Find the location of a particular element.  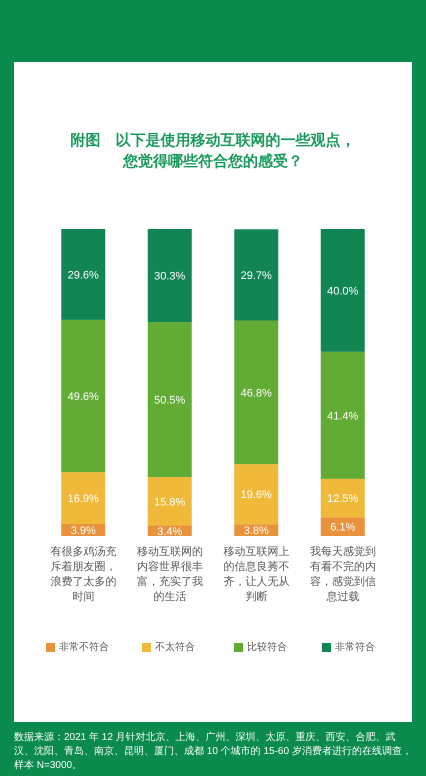

data-label: 19.6% is located at coordinates (256, 495).